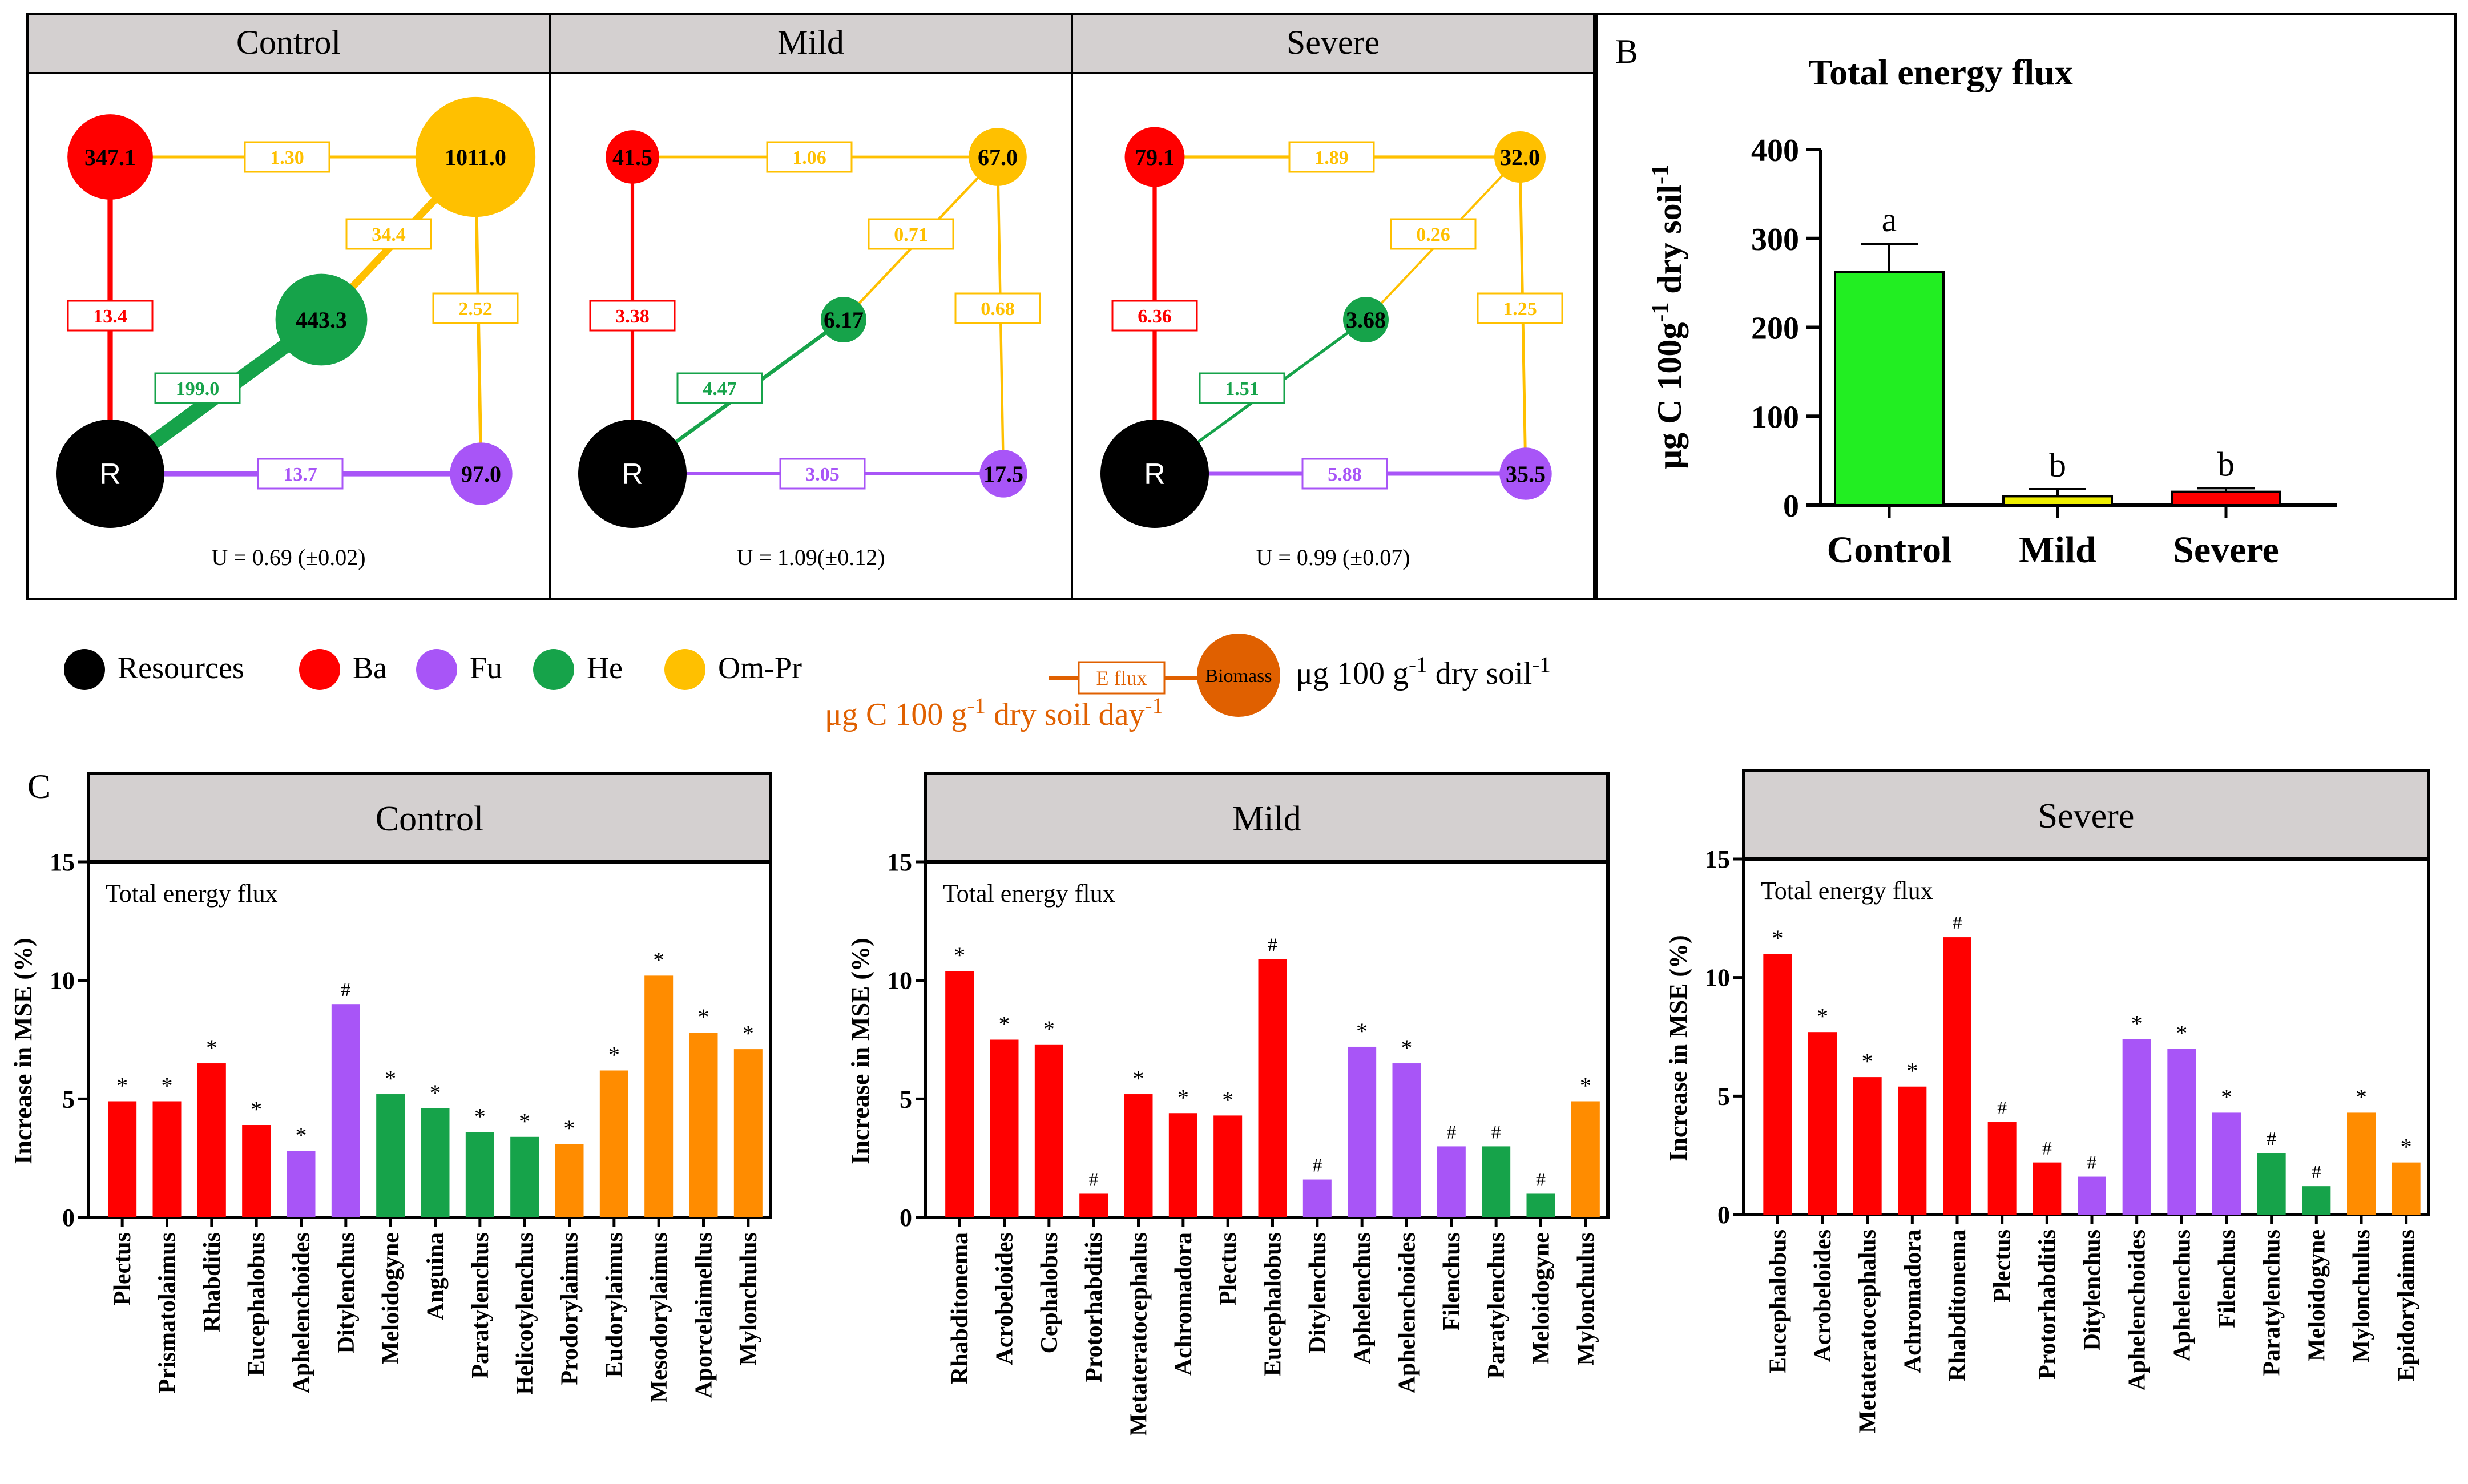 The height and width of the screenshot is (1484, 2468). Describe the element at coordinates (525, 1313) in the screenshot. I see `x-tick-label: Helicotylenchus` at that location.